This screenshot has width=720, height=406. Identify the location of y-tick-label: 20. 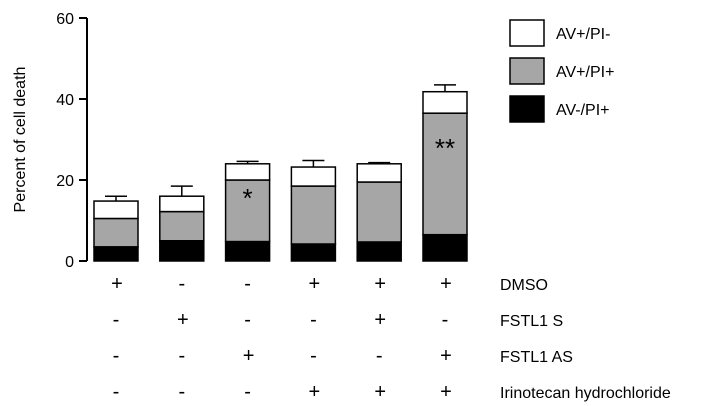
(65, 181).